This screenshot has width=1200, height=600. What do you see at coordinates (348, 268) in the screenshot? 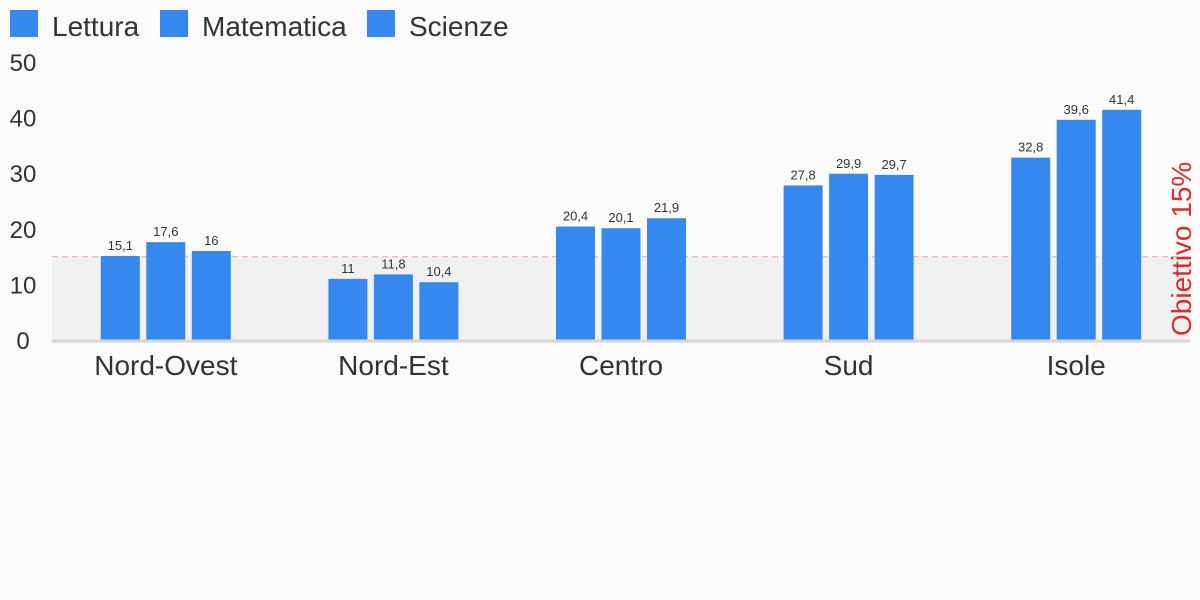
I see `data-label-nord-est-lettura: 11` at bounding box center [348, 268].